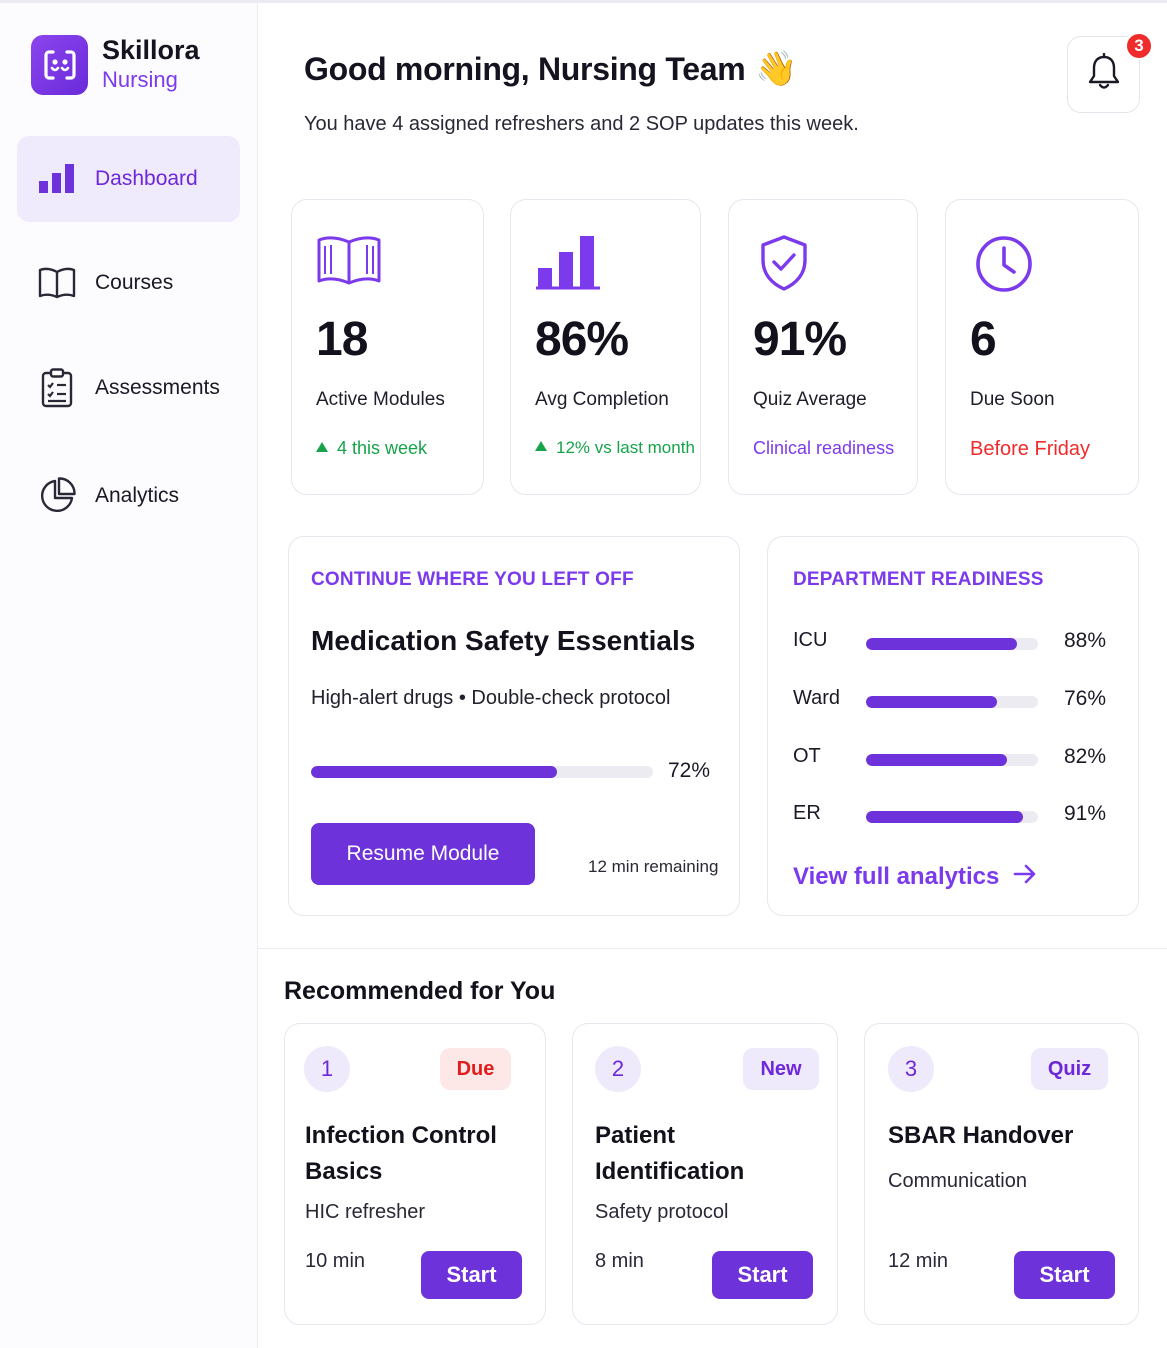 This screenshot has width=1167, height=1348. I want to click on continue-heading: CONTINUE WHERE YOU LEFT OFF, so click(472, 579).